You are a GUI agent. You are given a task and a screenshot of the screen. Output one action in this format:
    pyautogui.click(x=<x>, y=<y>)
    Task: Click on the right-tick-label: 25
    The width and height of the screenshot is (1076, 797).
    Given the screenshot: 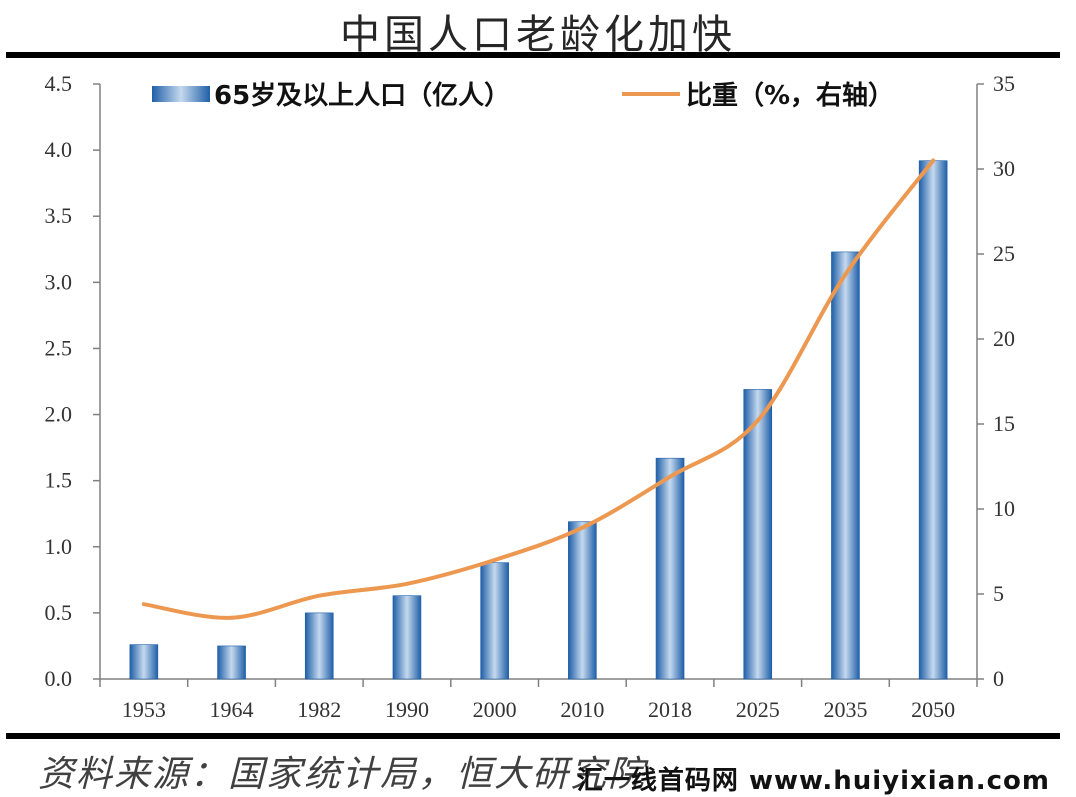 What is the action you would take?
    pyautogui.click(x=1004, y=253)
    